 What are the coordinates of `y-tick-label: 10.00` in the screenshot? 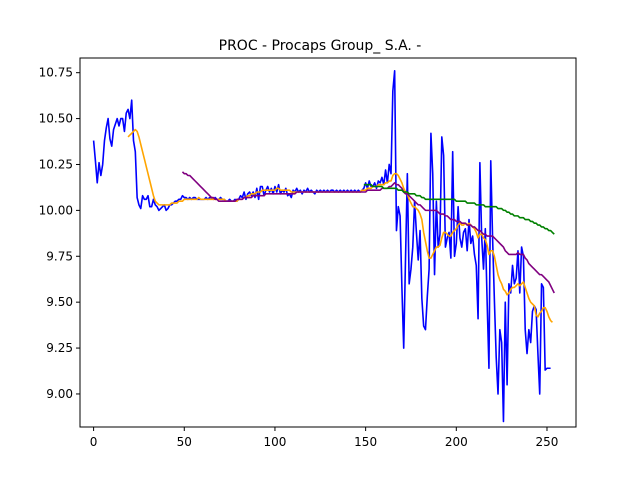 It's located at (56, 210).